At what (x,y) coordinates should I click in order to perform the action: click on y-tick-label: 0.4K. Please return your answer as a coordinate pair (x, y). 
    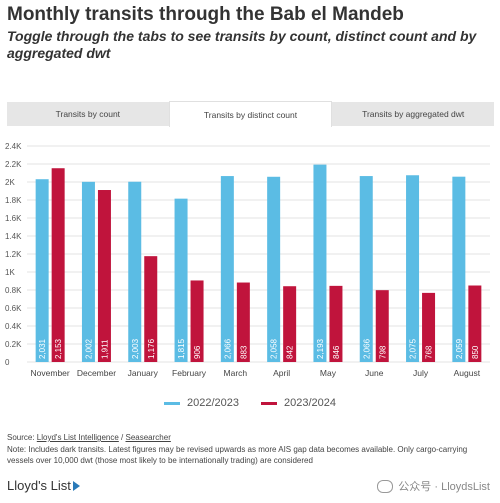
    Looking at the image, I should click on (13, 326).